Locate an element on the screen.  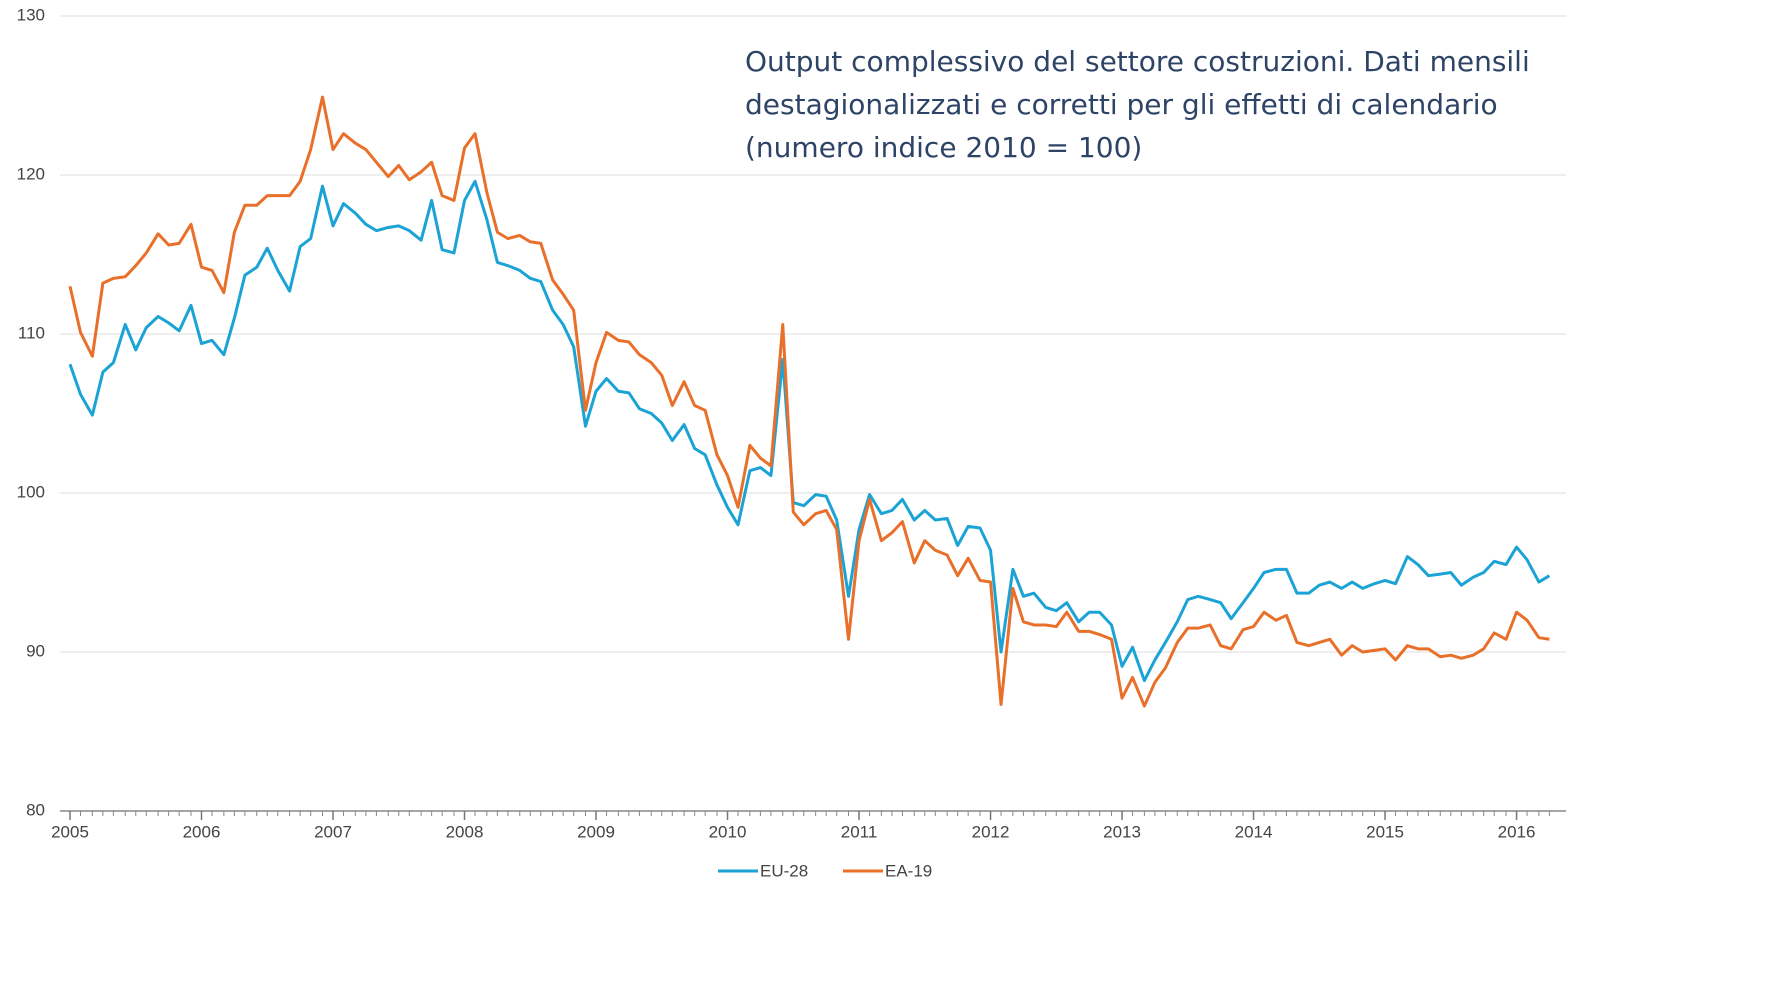
x-tick-label: 2013 is located at coordinates (1122, 831).